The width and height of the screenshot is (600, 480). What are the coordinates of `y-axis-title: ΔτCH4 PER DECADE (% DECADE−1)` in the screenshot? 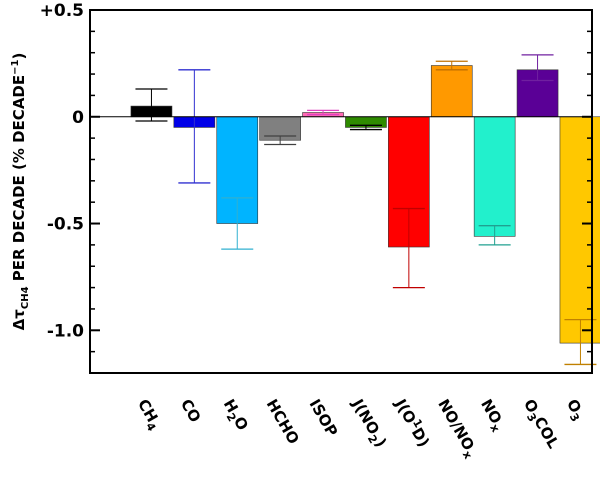 It's located at (20, 192).